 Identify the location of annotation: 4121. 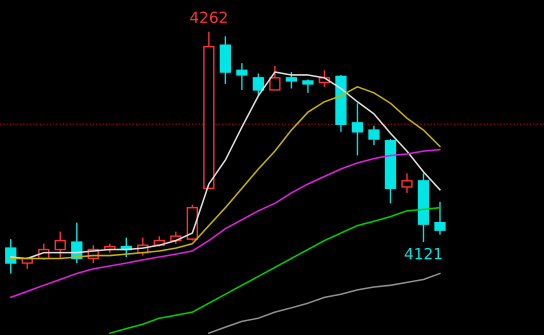
(423, 254).